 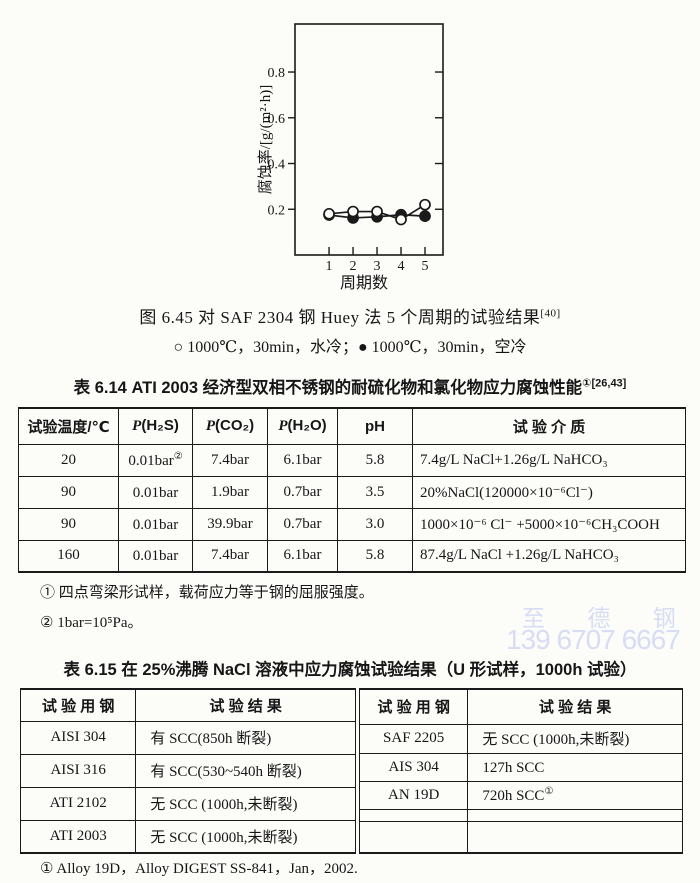 What do you see at coordinates (611, 618) in the screenshot?
I see `watermark-company-name: 至 德 钢 业` at bounding box center [611, 618].